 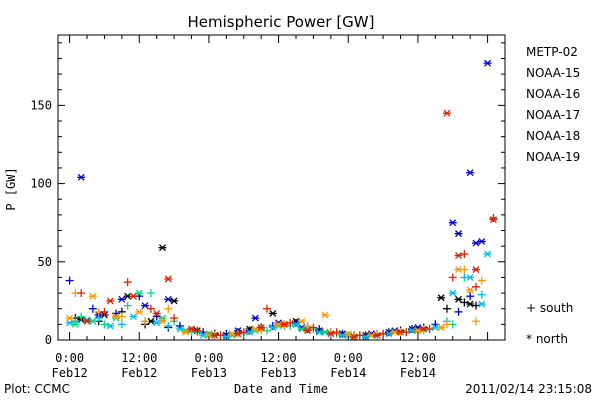 I want to click on legend-marker-south: + south, so click(x=549, y=308).